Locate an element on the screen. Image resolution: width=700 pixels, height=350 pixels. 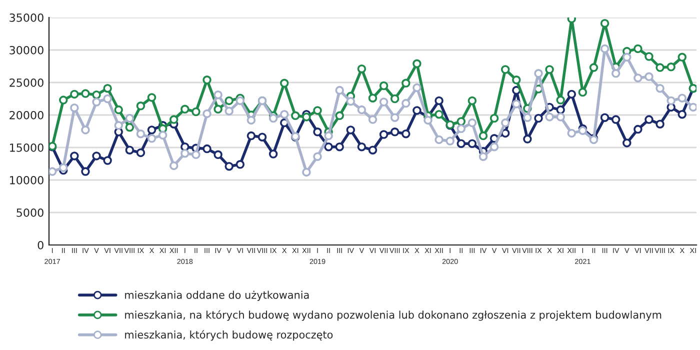
y-tick-label: 30000 is located at coordinates (27, 50).